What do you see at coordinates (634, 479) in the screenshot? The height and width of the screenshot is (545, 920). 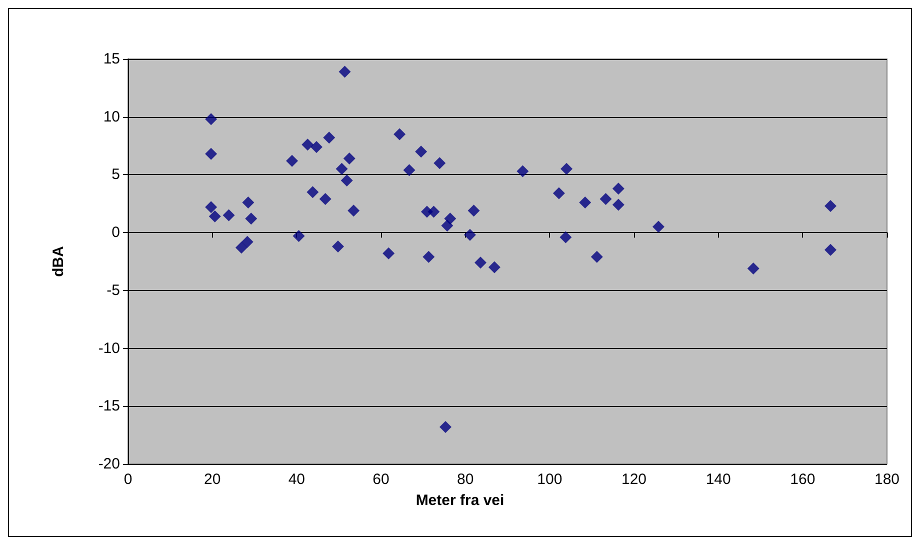 I see `x-tick-label: 120` at bounding box center [634, 479].